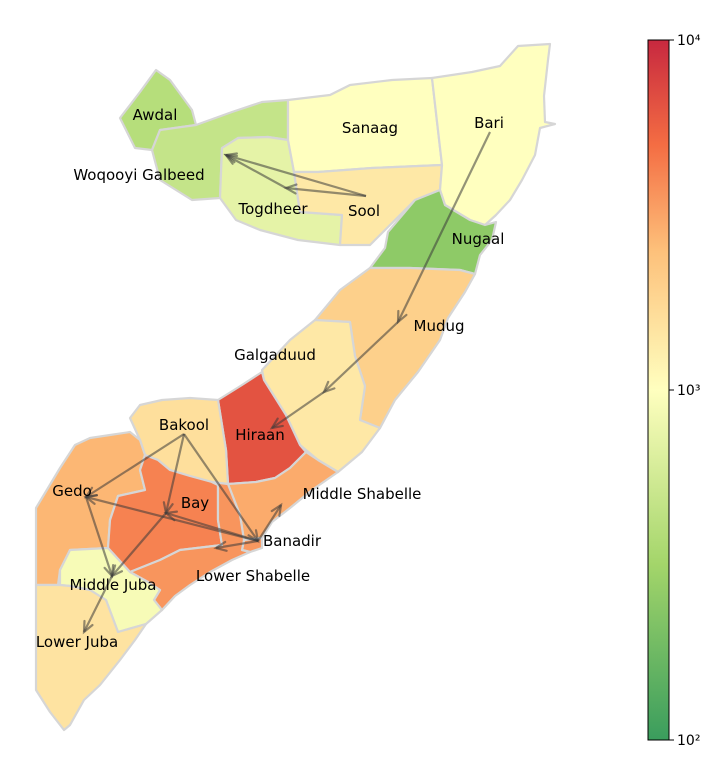 This screenshot has width=716, height=775. What do you see at coordinates (478, 239) in the screenshot?
I see `region-label-nugaal: Nugaal` at bounding box center [478, 239].